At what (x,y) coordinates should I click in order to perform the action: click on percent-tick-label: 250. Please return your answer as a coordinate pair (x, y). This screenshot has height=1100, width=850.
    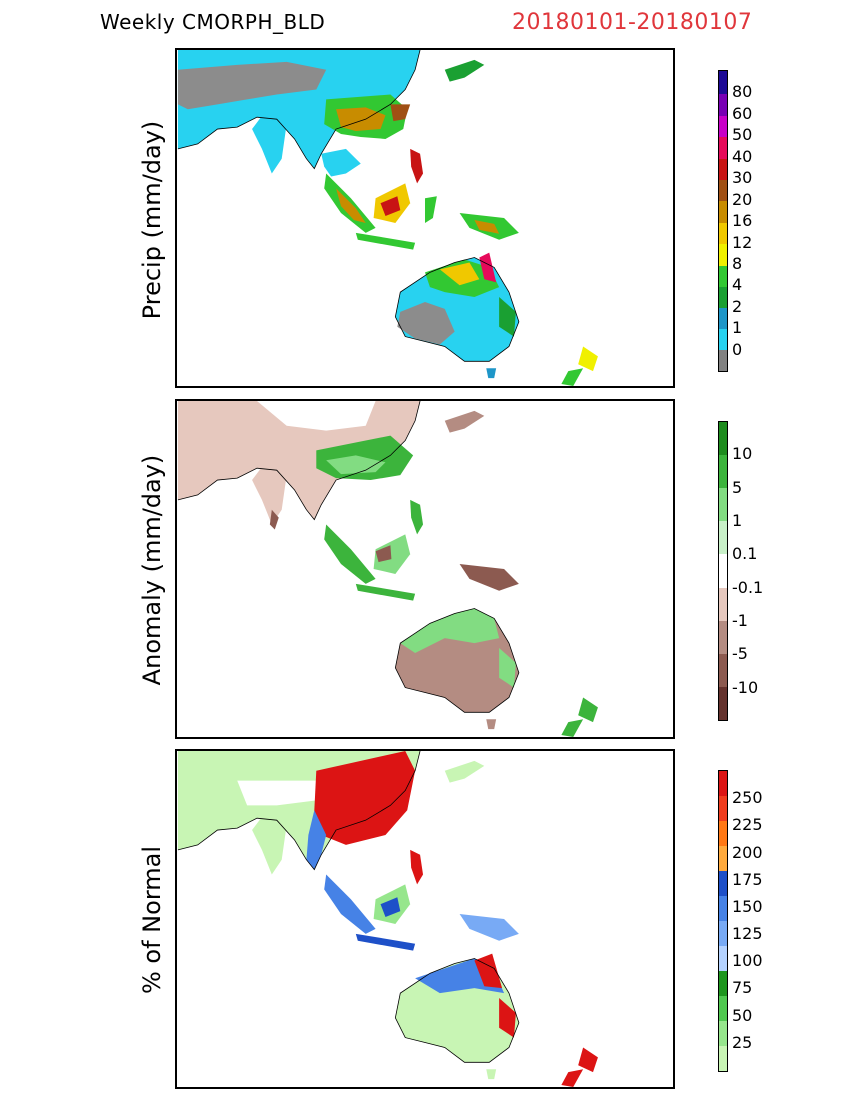
    Looking at the image, I should click on (747, 797).